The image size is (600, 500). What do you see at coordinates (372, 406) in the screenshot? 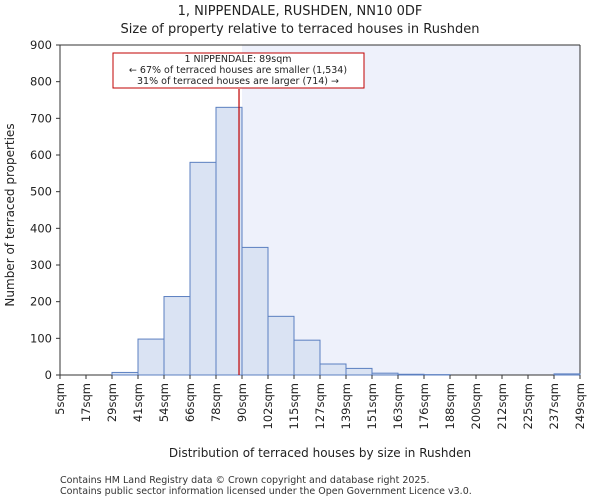
I see `x-tick-label: 151sqm` at bounding box center [372, 406].